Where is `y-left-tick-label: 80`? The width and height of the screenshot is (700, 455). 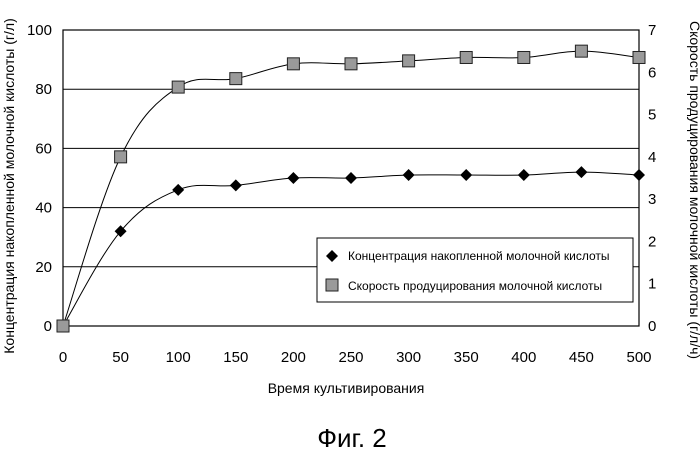 y-left-tick-label: 80 is located at coordinates (43, 89).